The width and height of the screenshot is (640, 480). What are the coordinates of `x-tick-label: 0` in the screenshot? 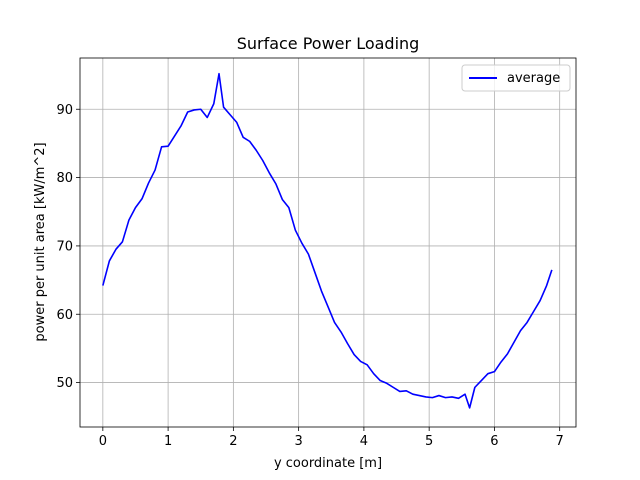 It's located at (103, 441).